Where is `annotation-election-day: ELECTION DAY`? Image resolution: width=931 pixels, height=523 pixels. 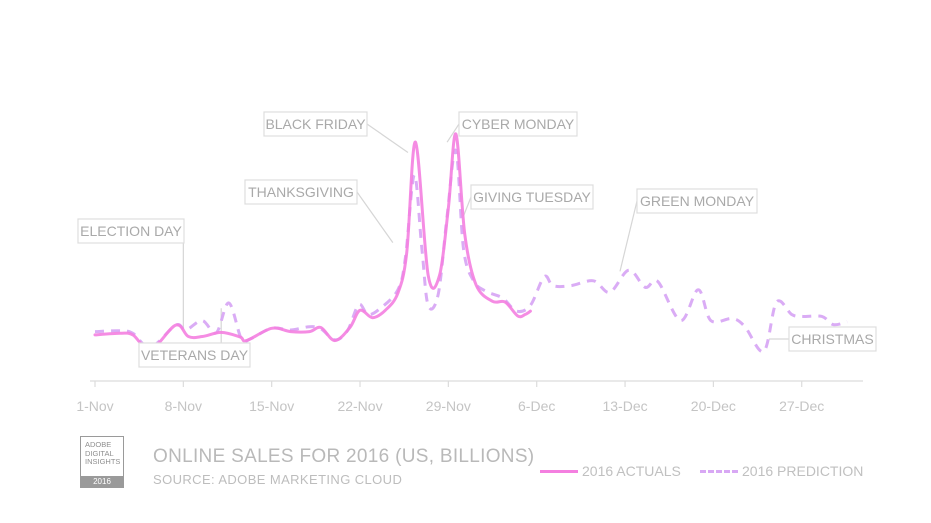
annotation-election-day: ELECTION DAY is located at coordinates (131, 231).